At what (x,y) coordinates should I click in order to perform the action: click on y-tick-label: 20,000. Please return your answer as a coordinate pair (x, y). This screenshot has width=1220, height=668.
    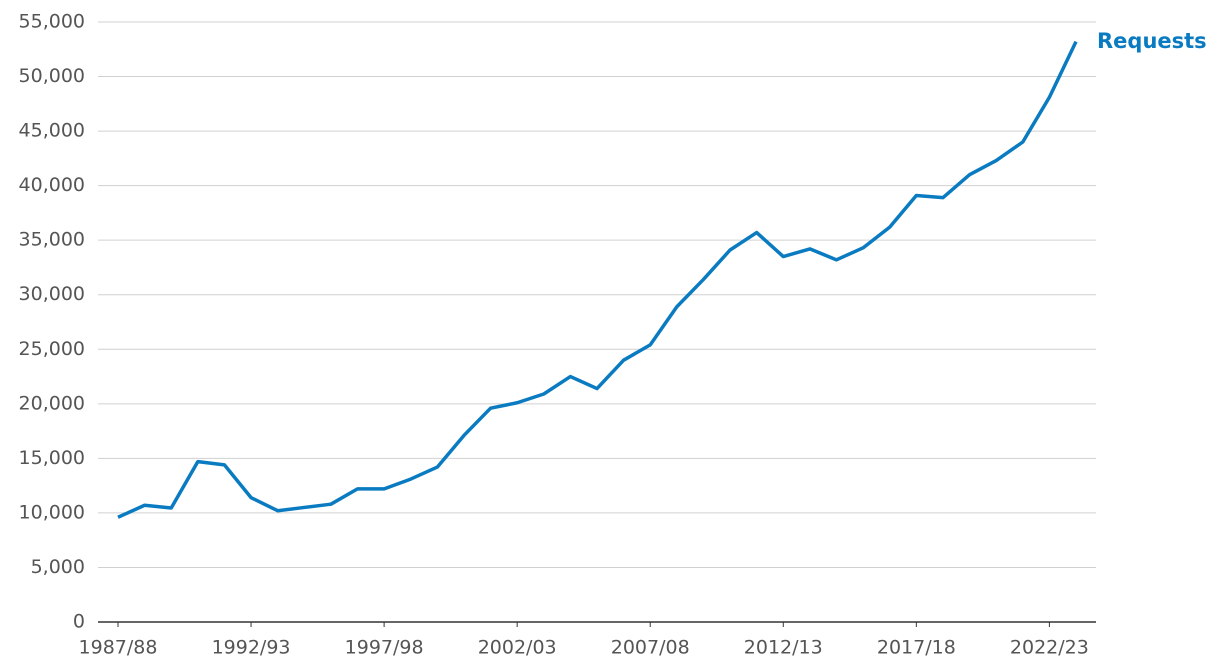
    Looking at the image, I should click on (52, 403).